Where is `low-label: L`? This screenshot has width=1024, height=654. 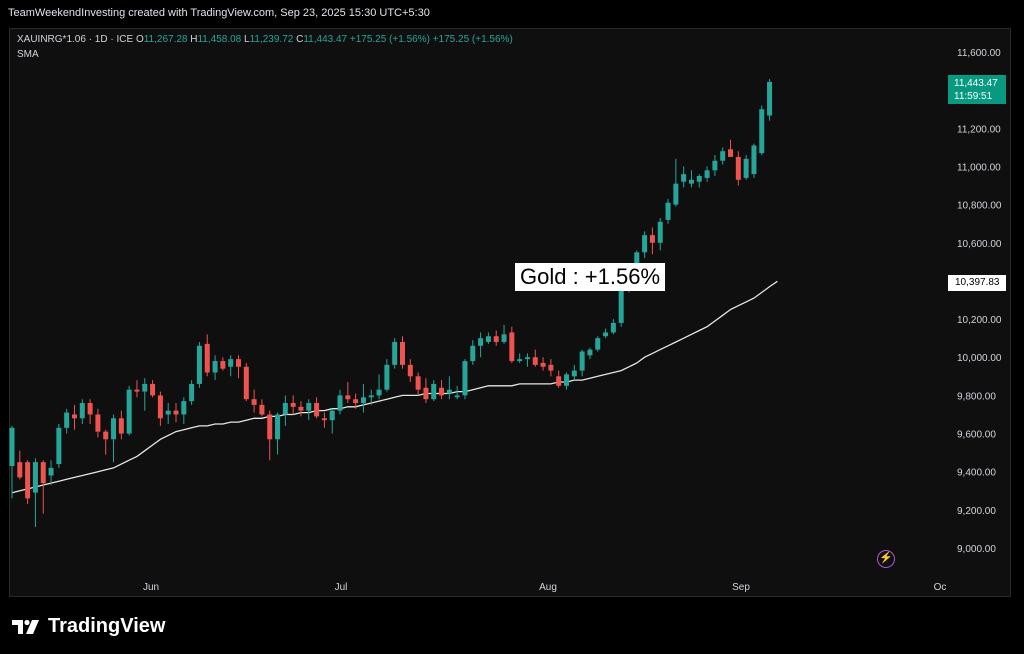 low-label: L is located at coordinates (247, 39).